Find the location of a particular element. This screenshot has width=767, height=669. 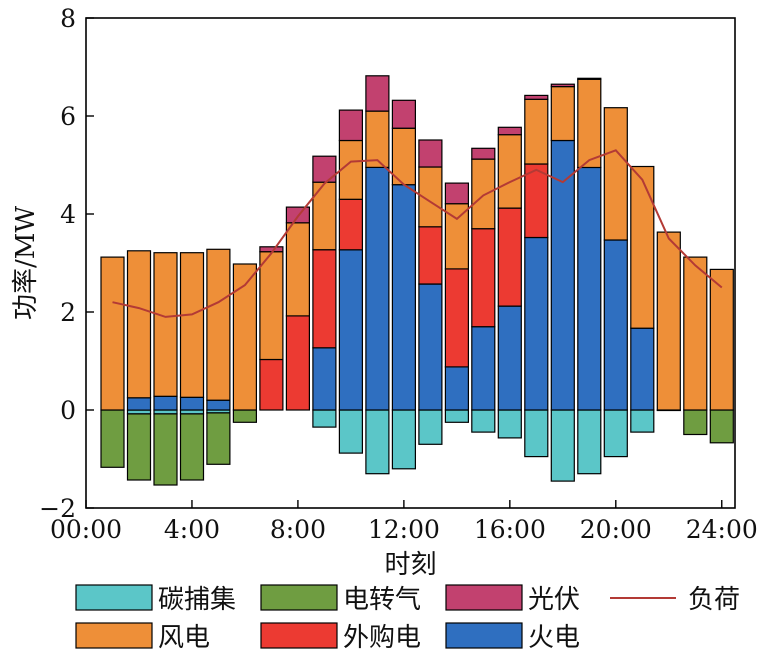

bar-segment-3-t10 is located at coordinates (350, 330).